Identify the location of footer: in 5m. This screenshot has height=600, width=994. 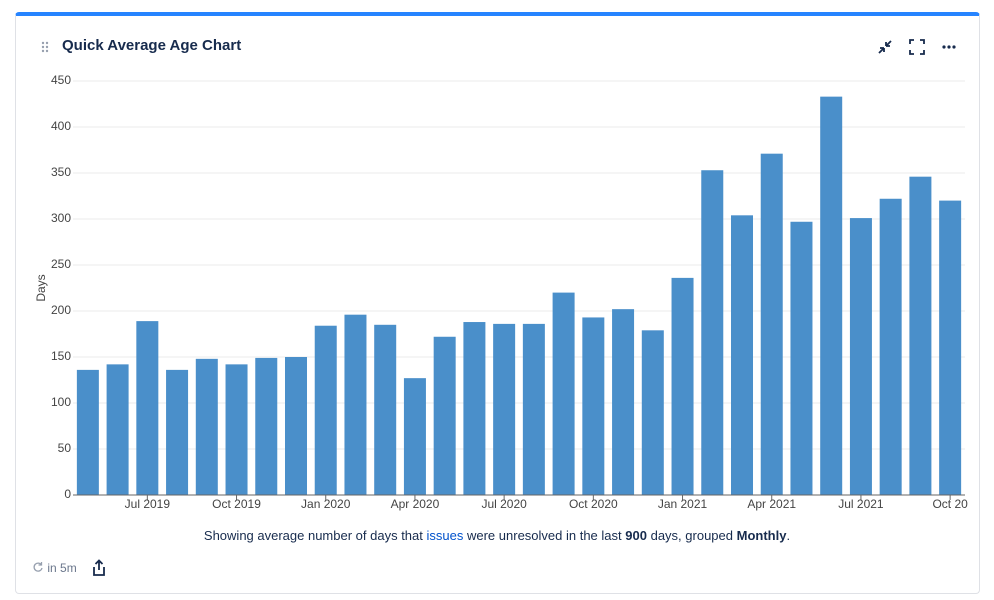
(54, 568).